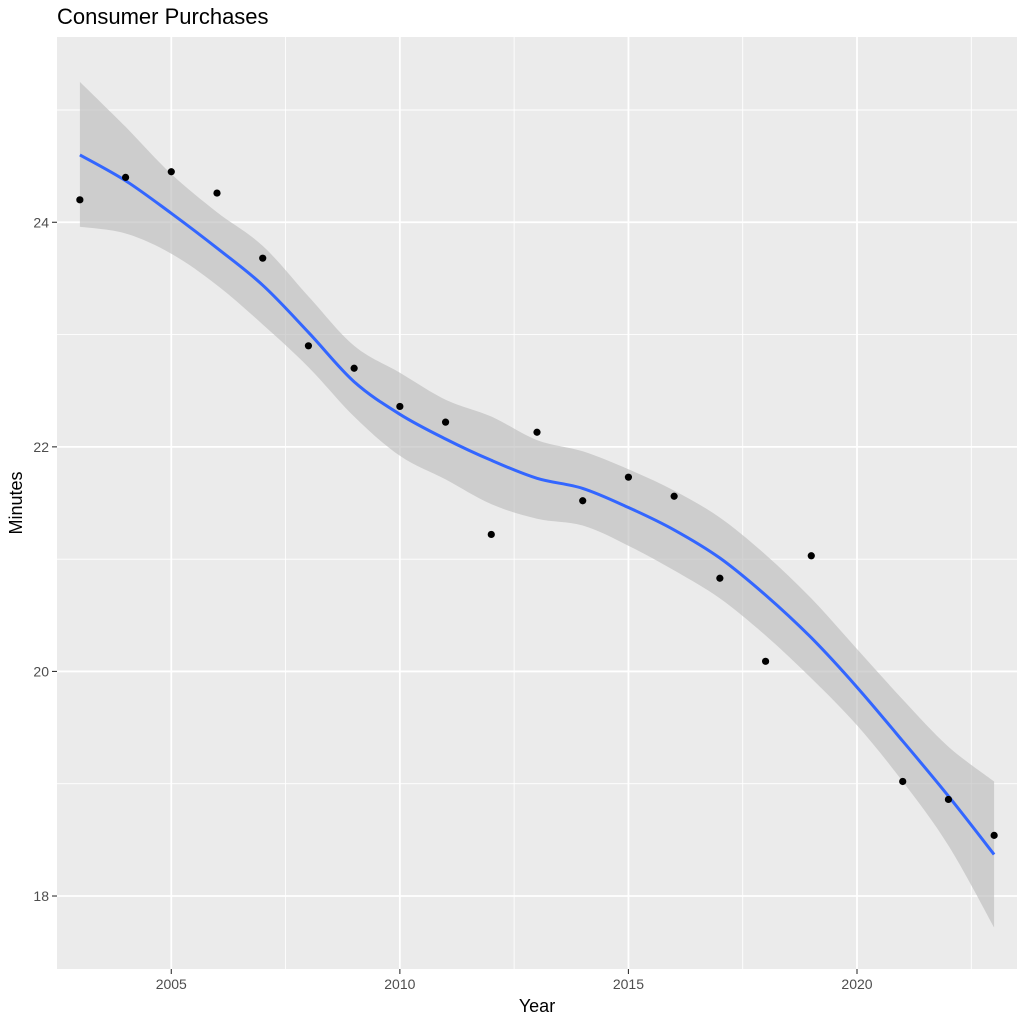 This screenshot has width=1024, height=1029. Describe the element at coordinates (16, 502) in the screenshot. I see `y-axis-title: Minutes` at that location.